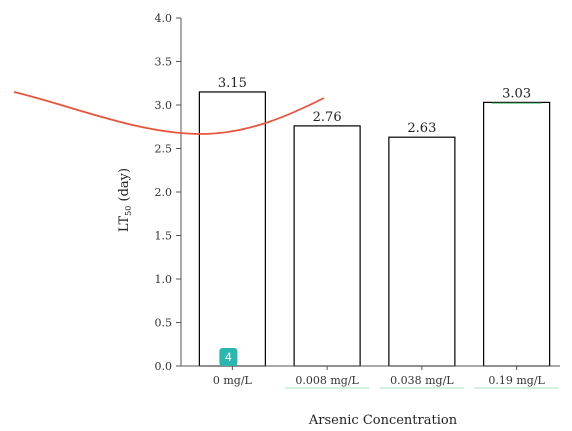 This screenshot has width=572, height=431. What do you see at coordinates (164, 105) in the screenshot?
I see `y-tick-label: 3.0` at bounding box center [164, 105].